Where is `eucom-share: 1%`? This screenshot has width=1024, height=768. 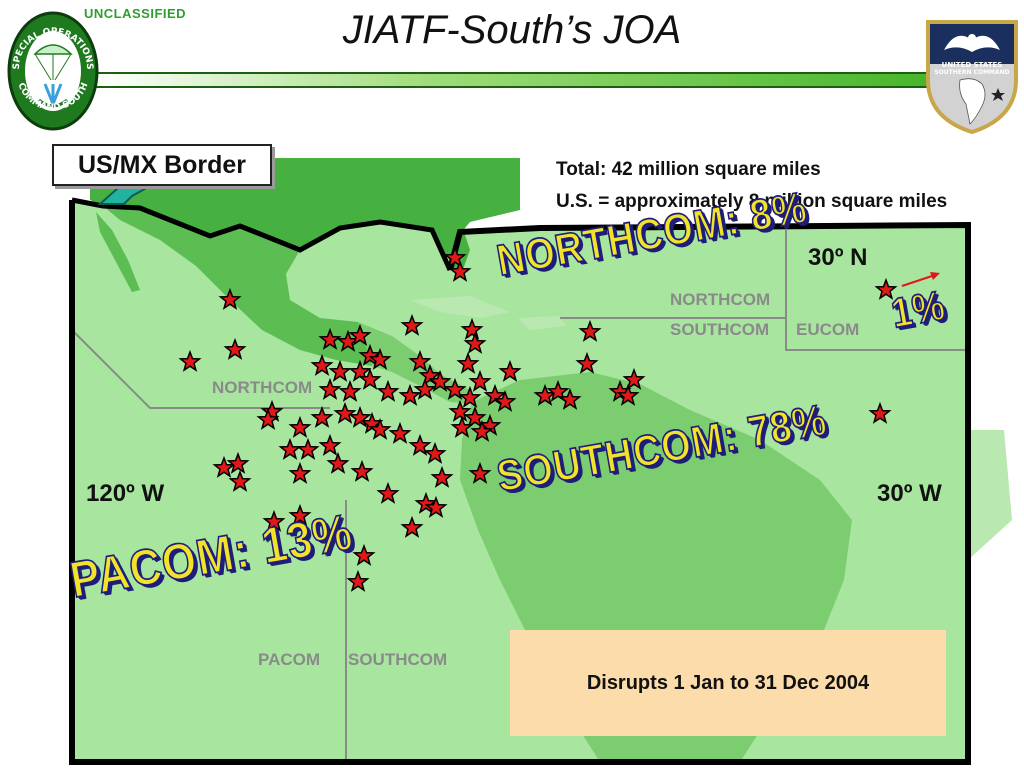 eucom-share: 1% is located at coordinates (918, 308).